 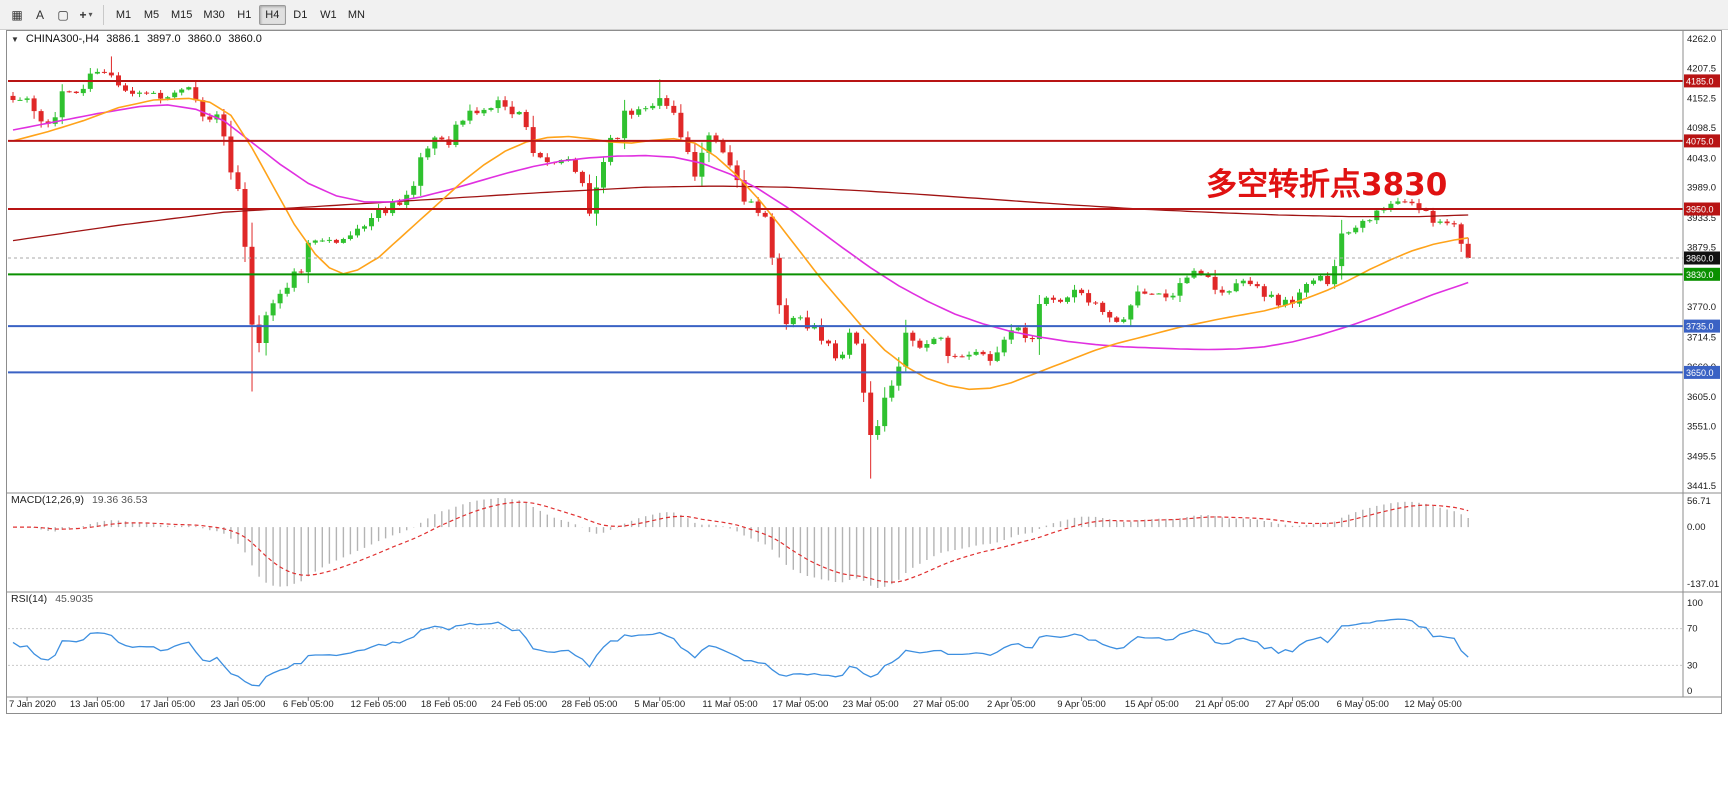 I want to click on timeframe-button-d1: D1, so click(x=300, y=14).